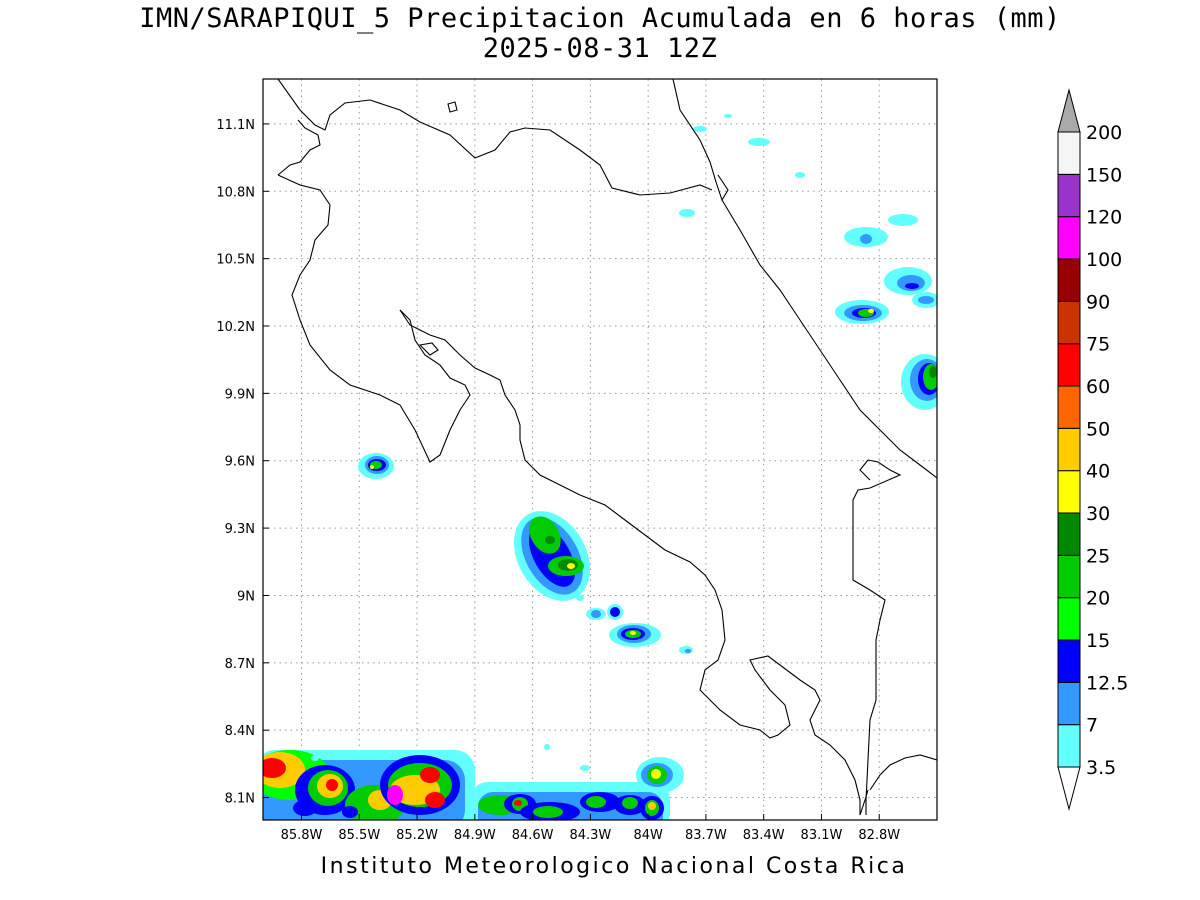 This screenshot has height=900, width=1200. Describe the element at coordinates (829, 339) in the screenshot. I see `caribbean-coast` at that location.